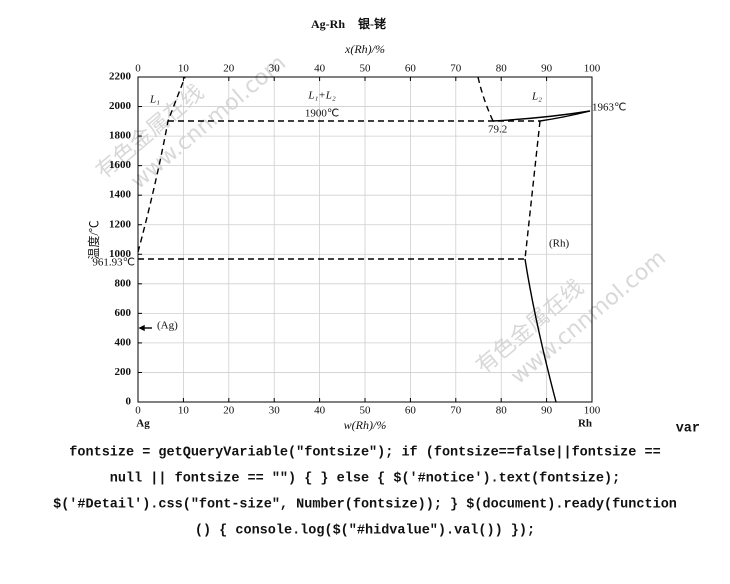 This screenshot has height=584, width=730. Describe the element at coordinates (120, 106) in the screenshot. I see `left-tick-label: 2000` at that location.